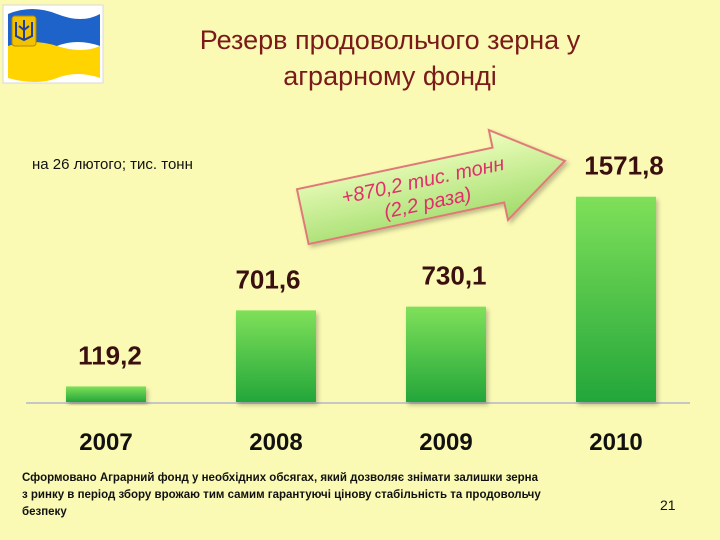 The image size is (720, 540). Describe the element at coordinates (616, 299) in the screenshot. I see `bar-2010` at that location.